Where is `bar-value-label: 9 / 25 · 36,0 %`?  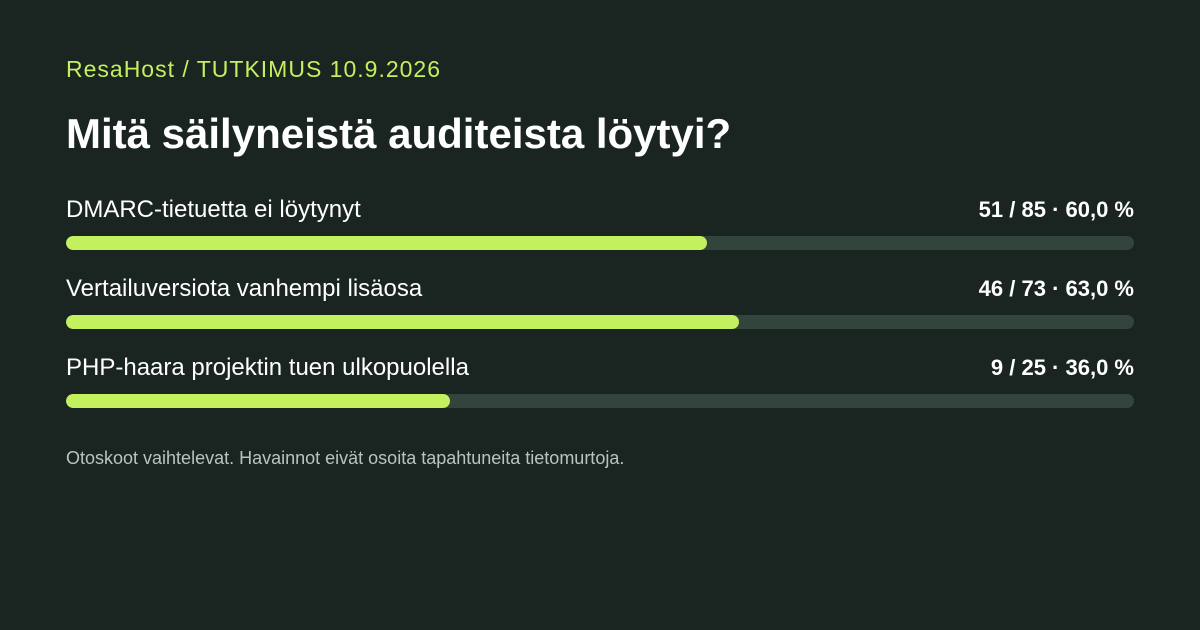 bar-value-label: 9 / 25 · 36,0 % is located at coordinates (1062, 367).